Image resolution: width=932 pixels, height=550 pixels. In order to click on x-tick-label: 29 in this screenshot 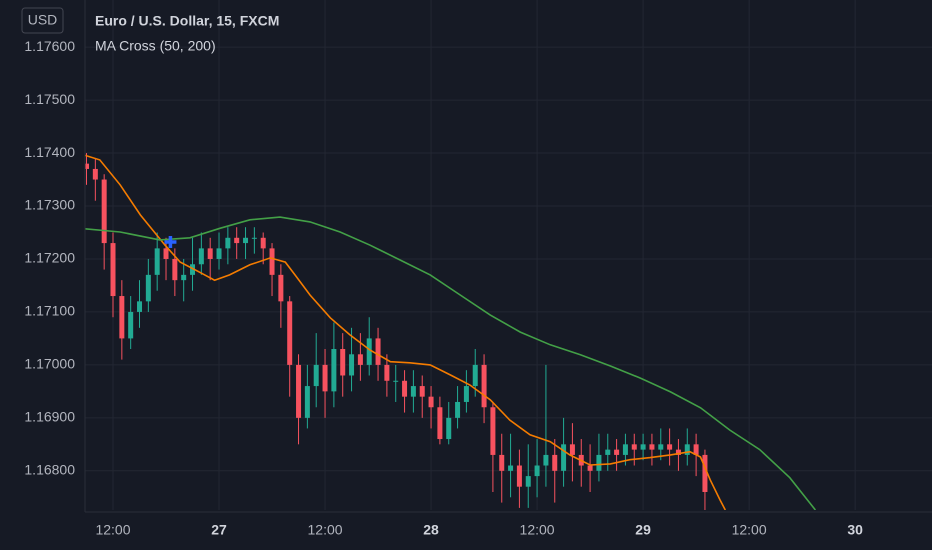, I will do `click(643, 530)`.